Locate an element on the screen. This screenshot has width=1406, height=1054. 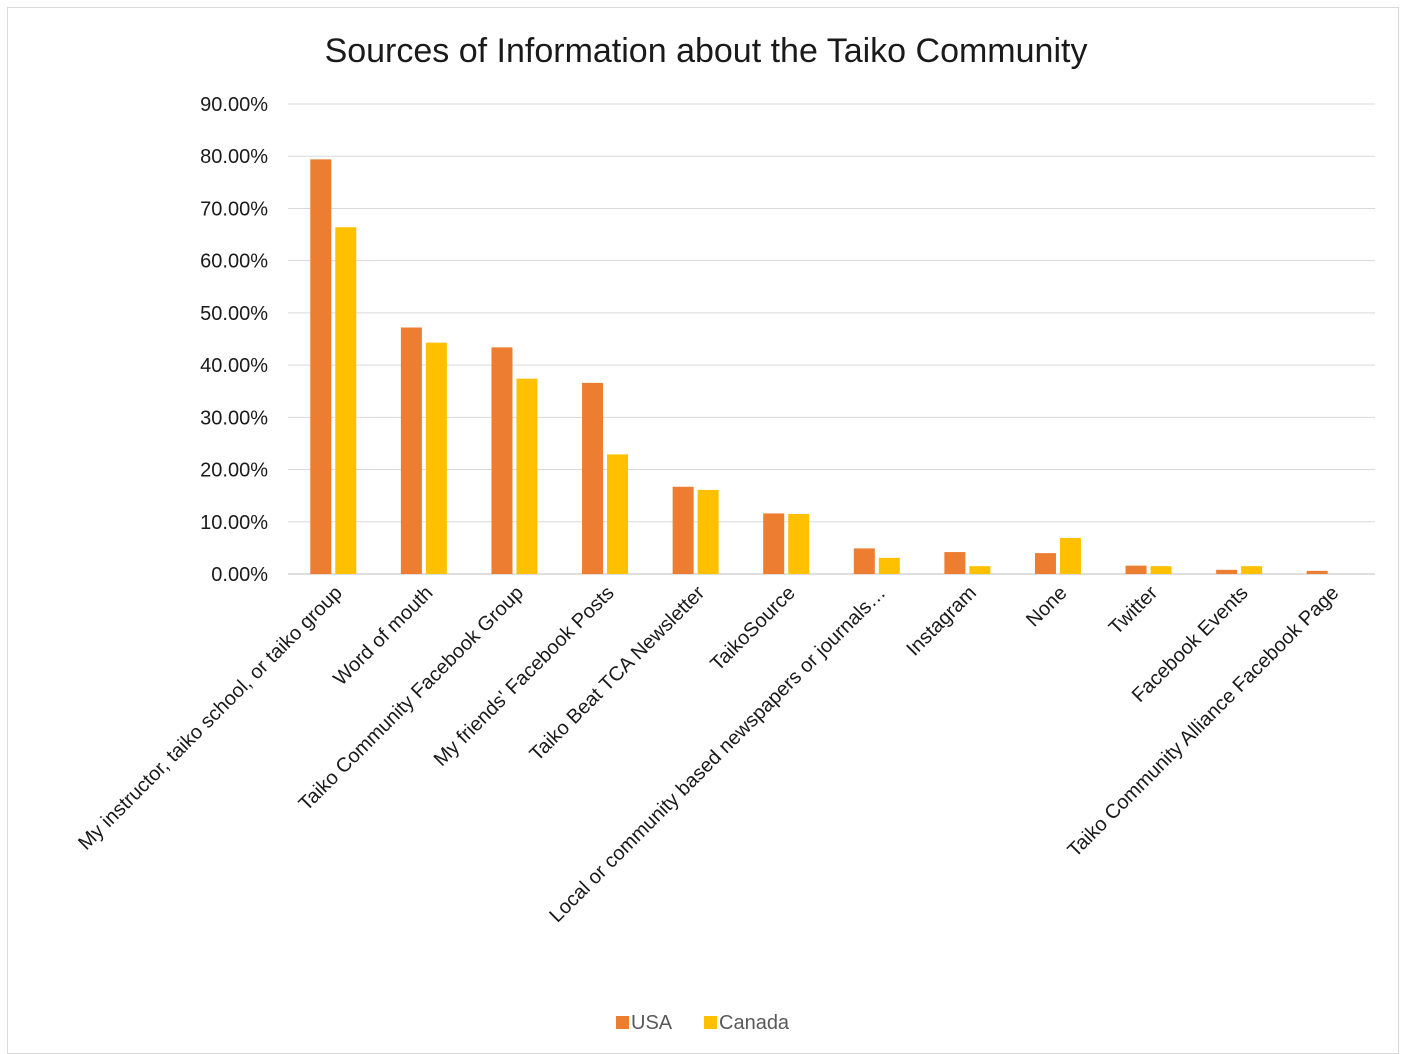
y-tick-label: 10.00% is located at coordinates (234, 523).